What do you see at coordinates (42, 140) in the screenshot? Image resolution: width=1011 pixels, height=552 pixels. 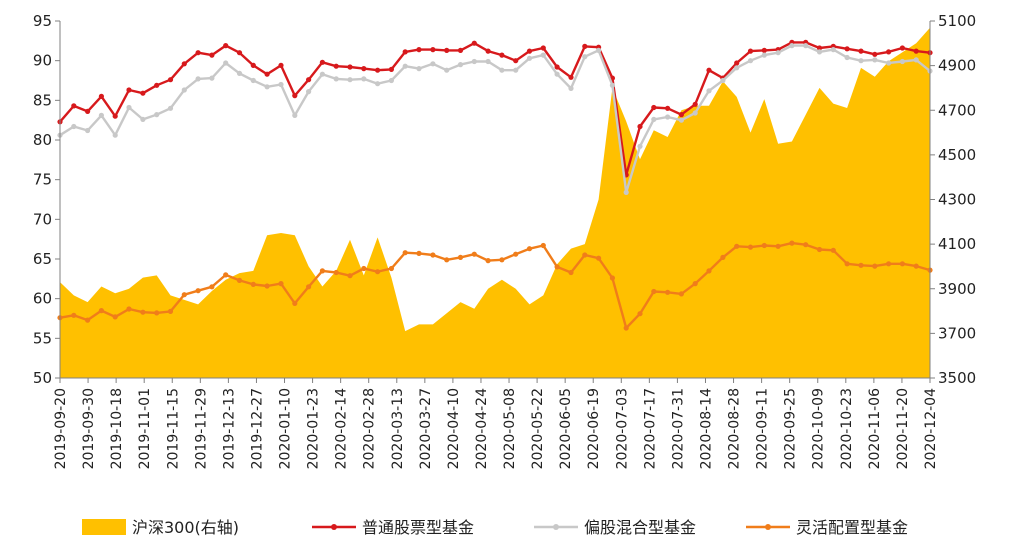 I see `y-left-tick-label-6: 80` at bounding box center [42, 140].